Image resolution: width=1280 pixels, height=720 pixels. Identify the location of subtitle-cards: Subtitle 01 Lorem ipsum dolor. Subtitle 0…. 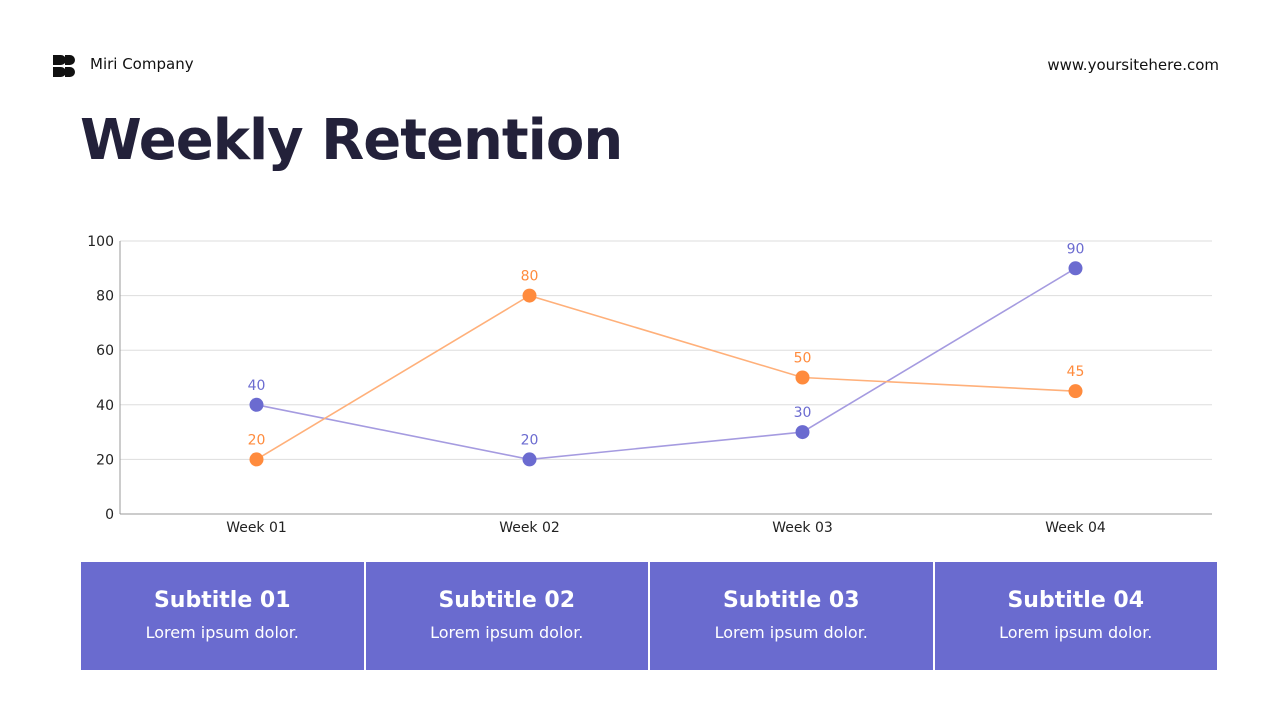
(649, 616).